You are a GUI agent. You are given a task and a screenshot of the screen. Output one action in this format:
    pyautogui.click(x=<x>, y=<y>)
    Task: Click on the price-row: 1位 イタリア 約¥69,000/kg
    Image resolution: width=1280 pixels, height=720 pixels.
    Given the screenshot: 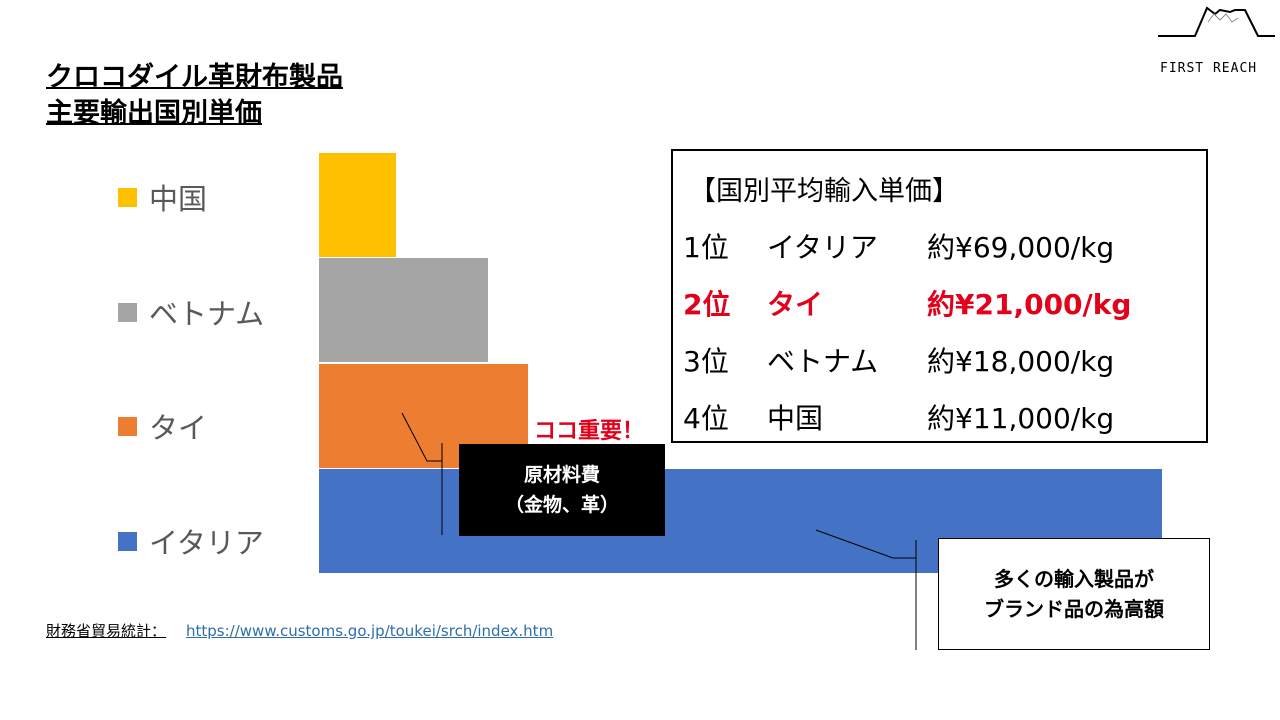 What is the action you would take?
    pyautogui.click(x=898, y=246)
    